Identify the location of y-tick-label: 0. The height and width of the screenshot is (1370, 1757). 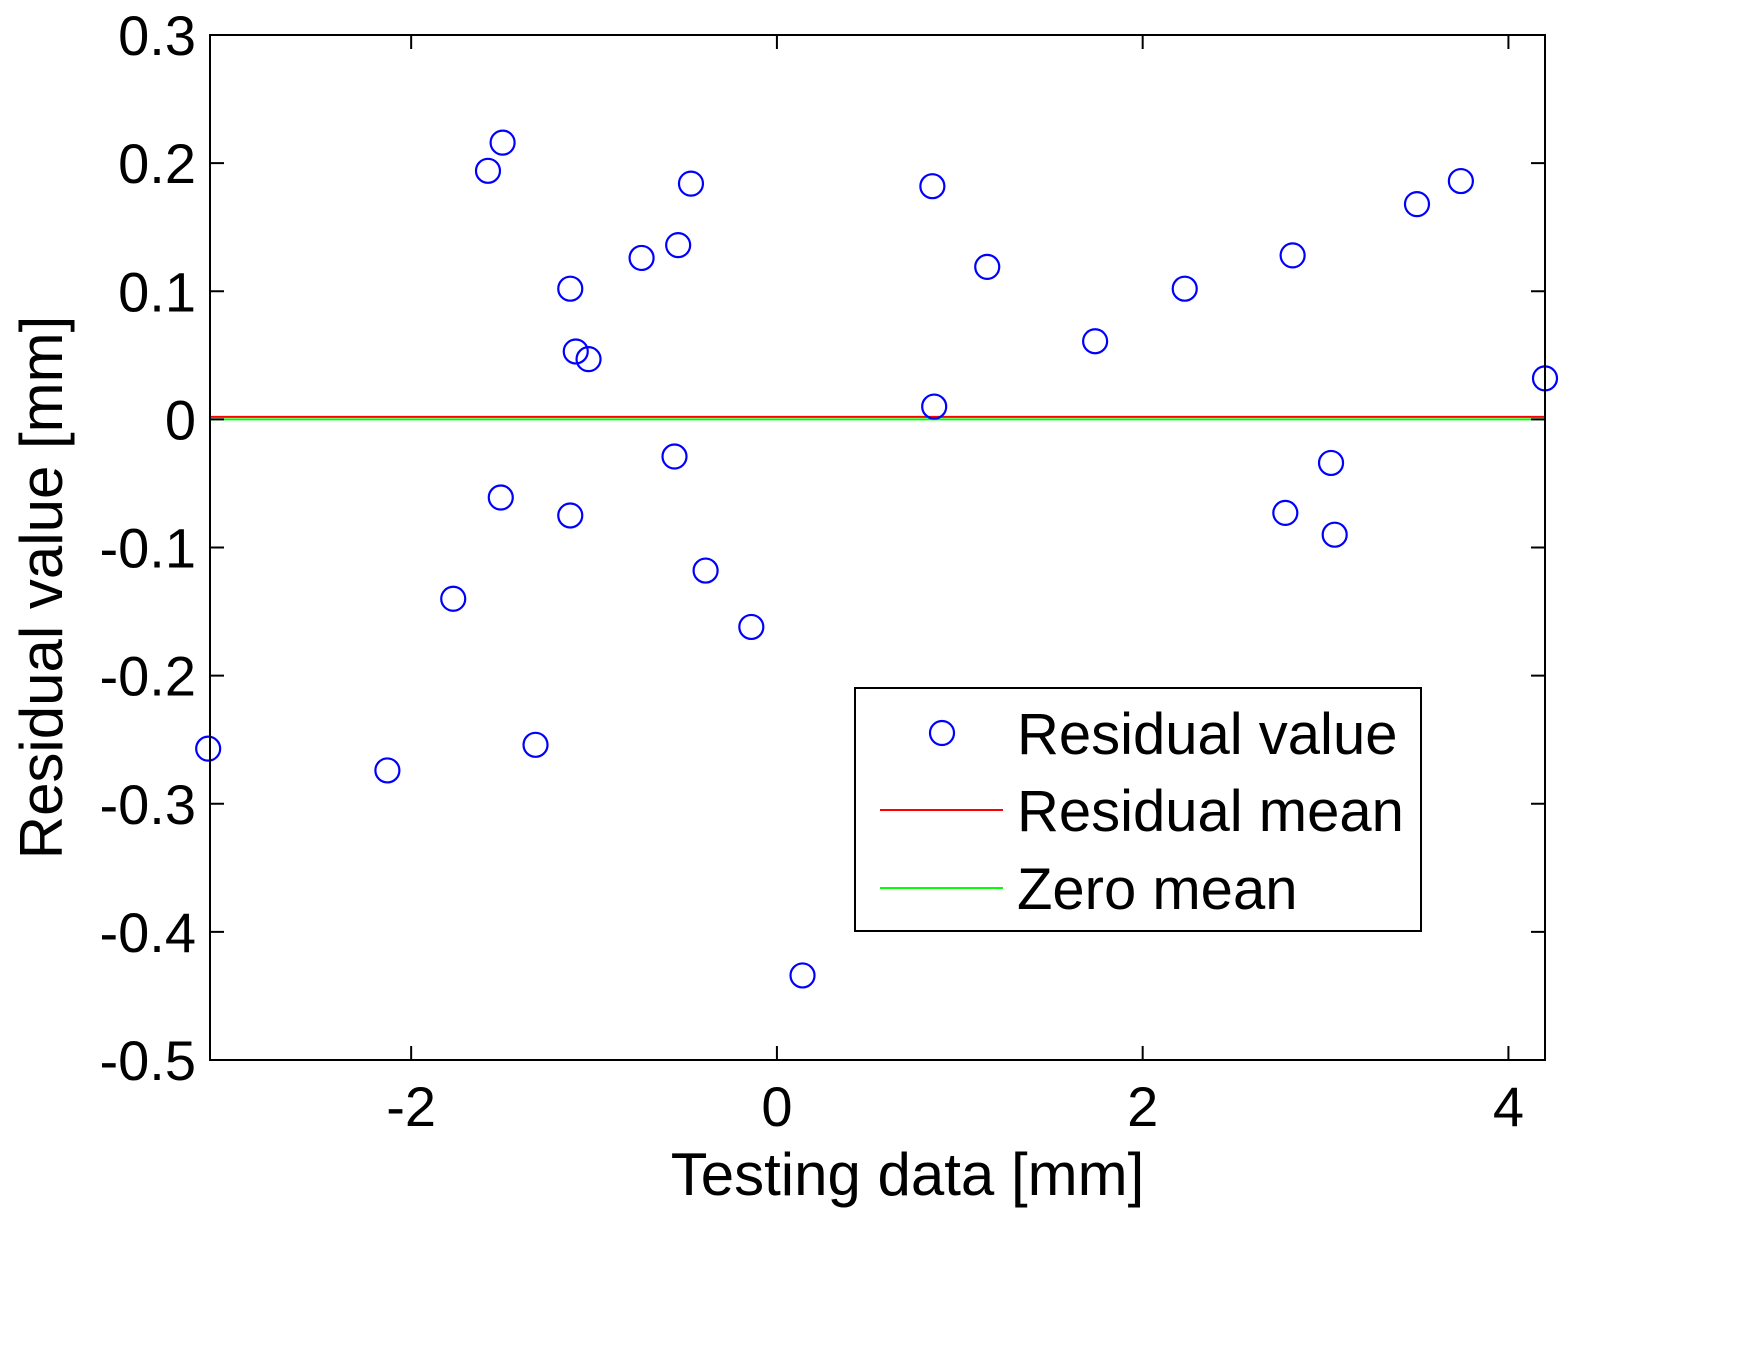
(180, 419).